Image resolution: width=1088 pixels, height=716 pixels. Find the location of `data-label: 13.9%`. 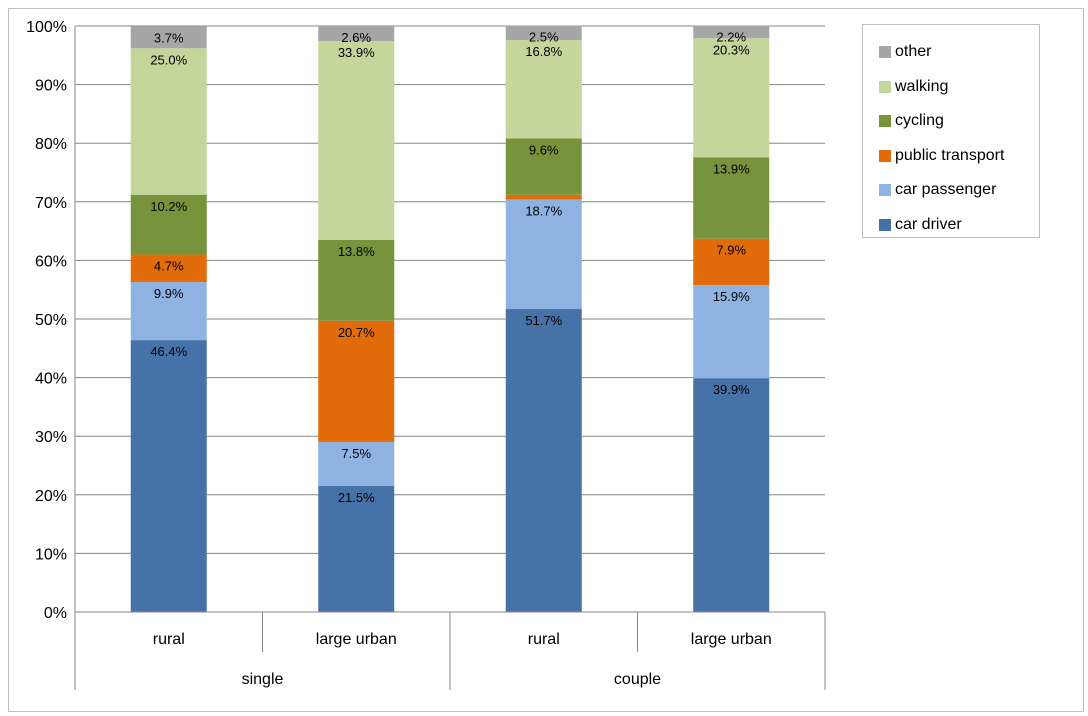

data-label: 13.9% is located at coordinates (731, 168).